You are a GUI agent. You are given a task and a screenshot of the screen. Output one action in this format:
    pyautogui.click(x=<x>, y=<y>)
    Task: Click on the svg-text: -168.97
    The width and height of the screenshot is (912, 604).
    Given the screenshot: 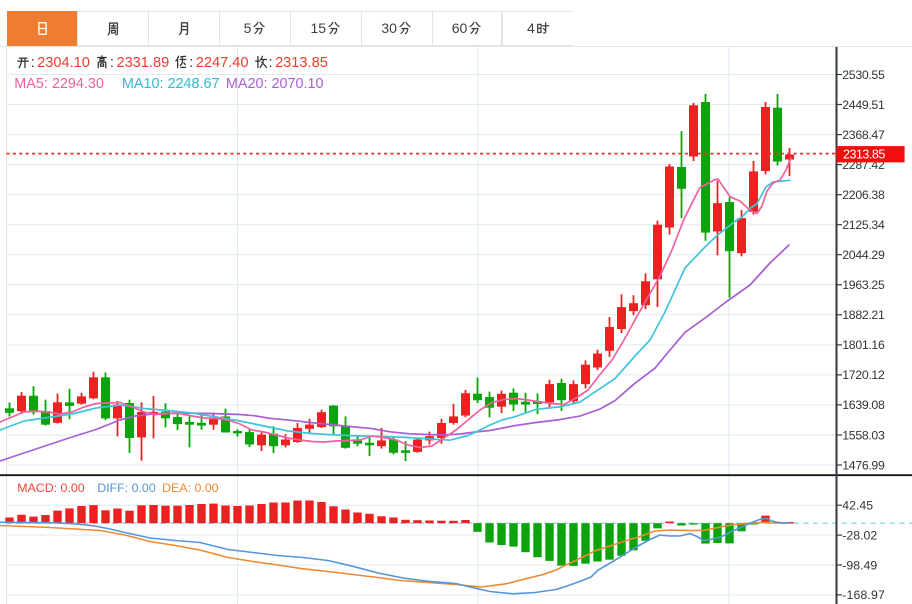 What is the action you would take?
    pyautogui.click(x=863, y=595)
    